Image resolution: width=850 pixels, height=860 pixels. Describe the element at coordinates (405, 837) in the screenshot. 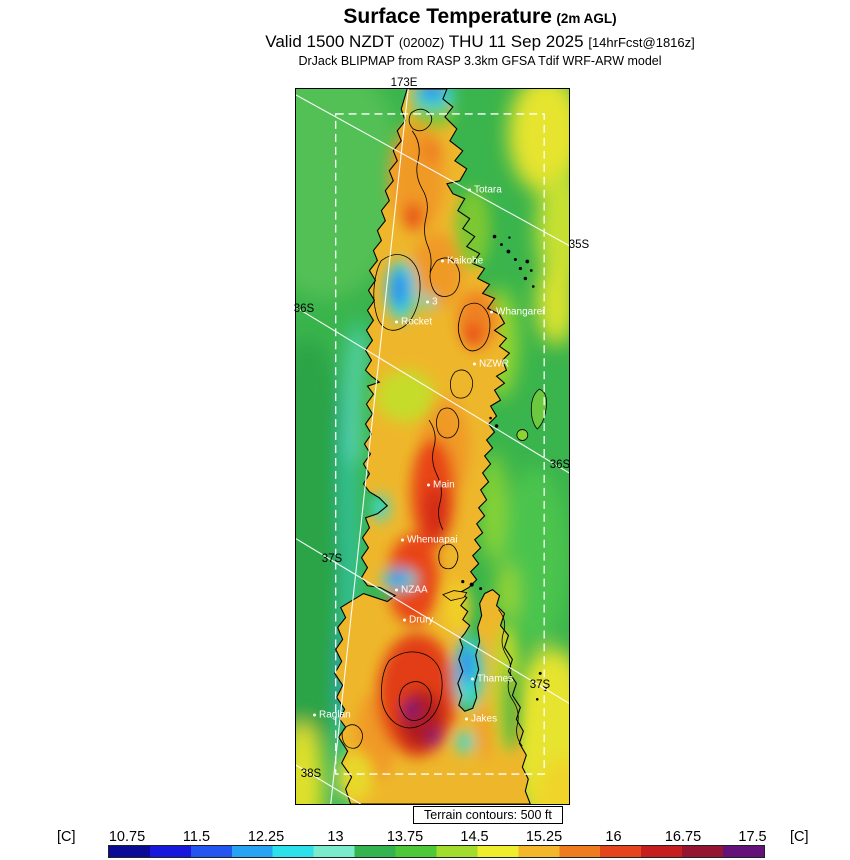

I see `colorbar-tick-13.75: 13.75` at that location.